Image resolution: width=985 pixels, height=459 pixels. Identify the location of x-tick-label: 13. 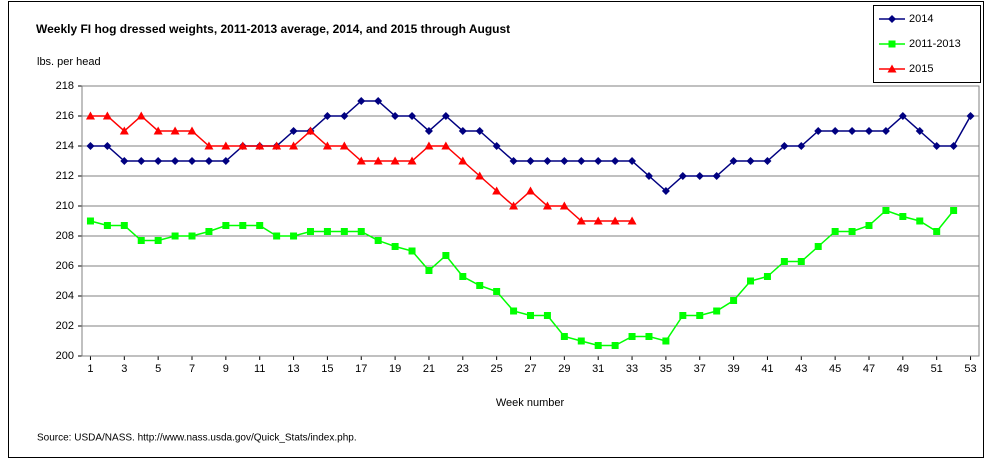
(293, 369).